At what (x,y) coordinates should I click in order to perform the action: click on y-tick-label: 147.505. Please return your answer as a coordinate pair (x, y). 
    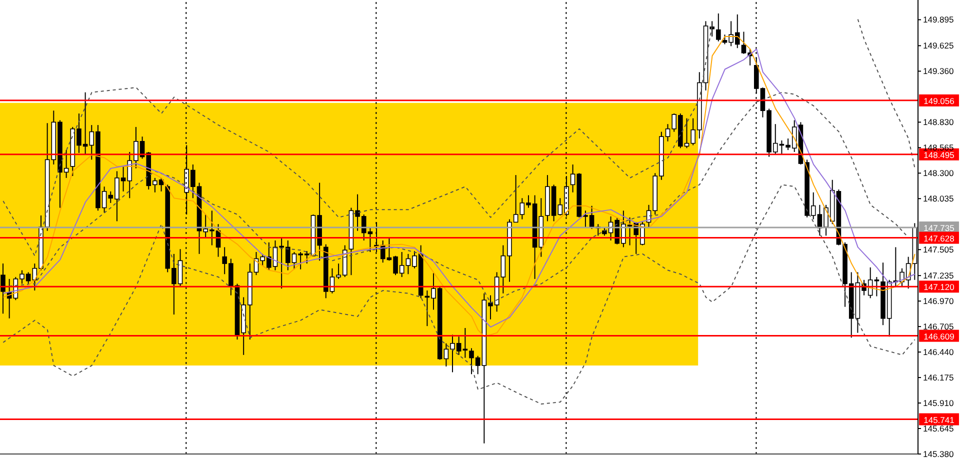
    Looking at the image, I should click on (938, 249).